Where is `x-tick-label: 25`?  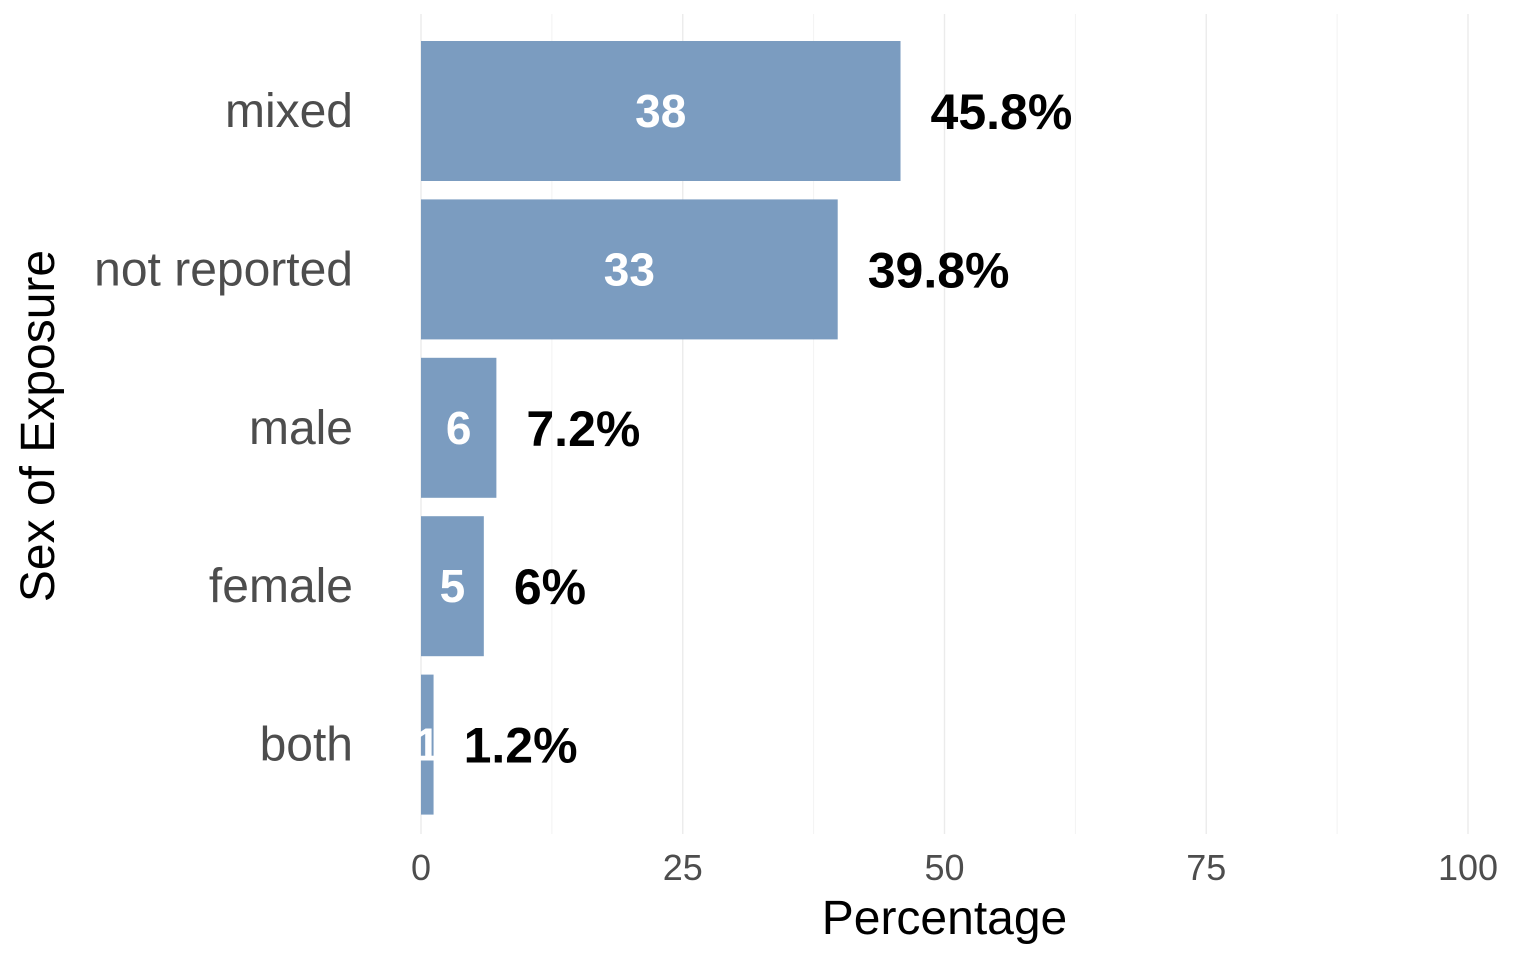 x-tick-label: 25 is located at coordinates (683, 867).